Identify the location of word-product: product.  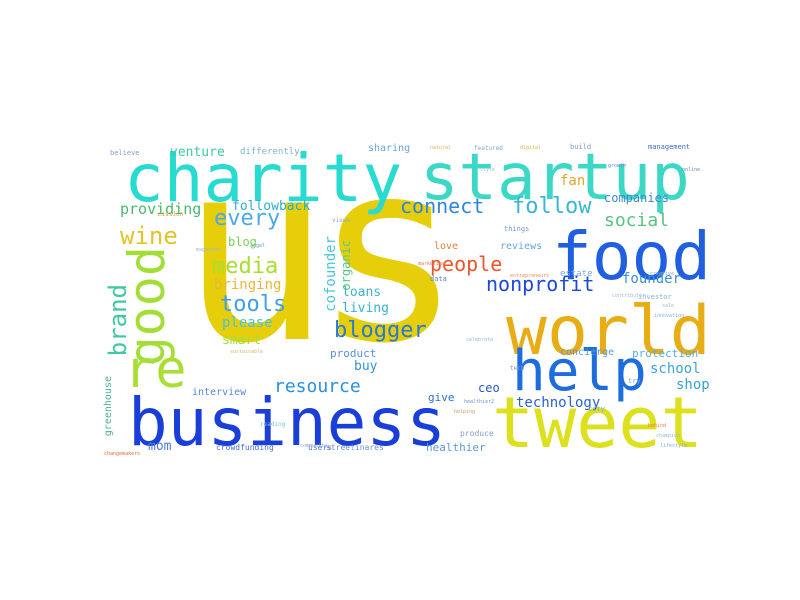
(353, 353).